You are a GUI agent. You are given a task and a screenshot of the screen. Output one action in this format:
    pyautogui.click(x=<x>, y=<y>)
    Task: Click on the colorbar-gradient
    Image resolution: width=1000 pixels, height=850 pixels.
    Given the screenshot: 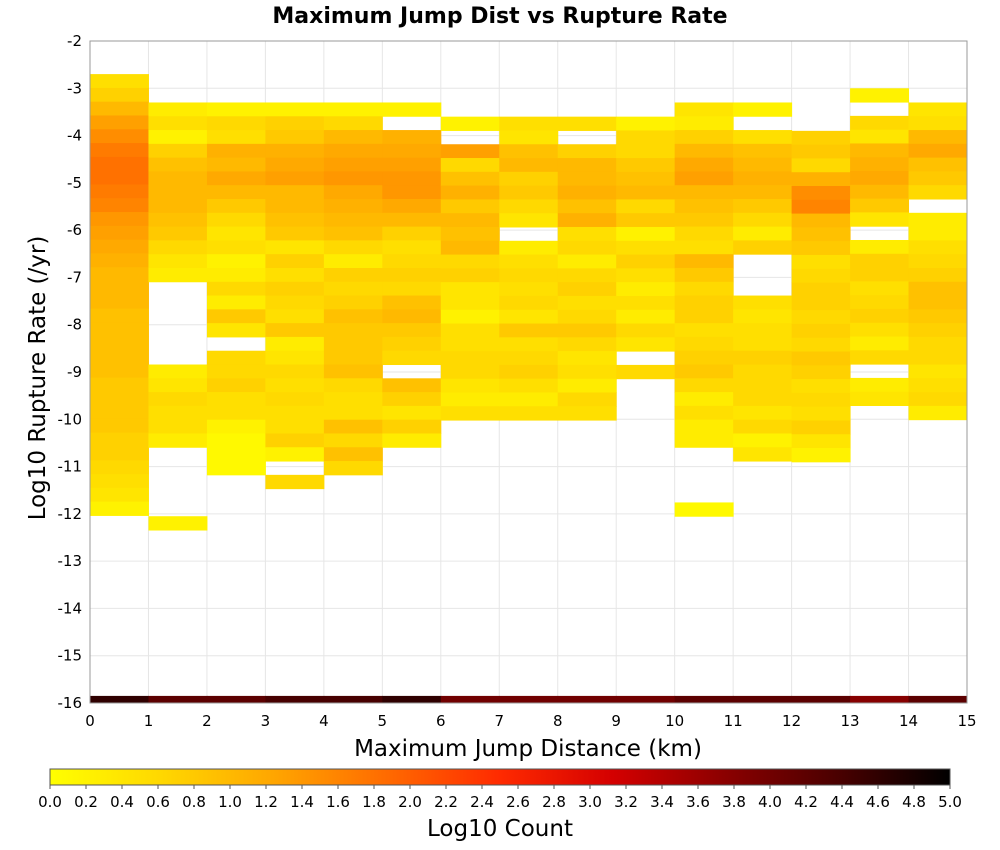 What is the action you would take?
    pyautogui.click(x=500, y=777)
    